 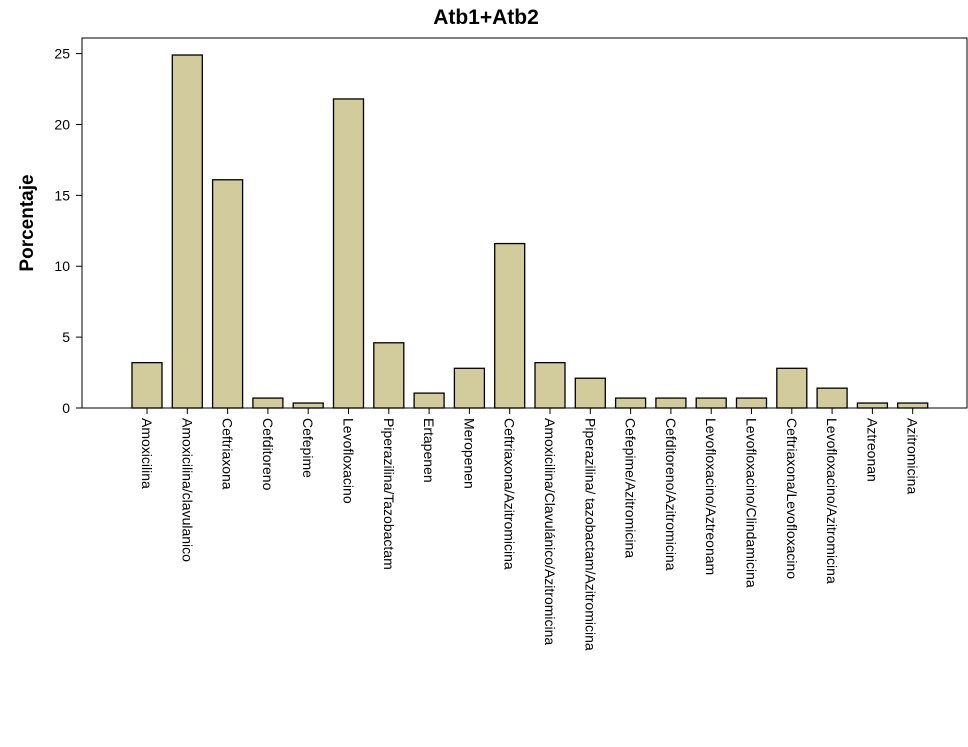 What do you see at coordinates (792, 498) in the screenshot?
I see `x-tick-label: Ceftriaxona/Levofloxacino` at bounding box center [792, 498].